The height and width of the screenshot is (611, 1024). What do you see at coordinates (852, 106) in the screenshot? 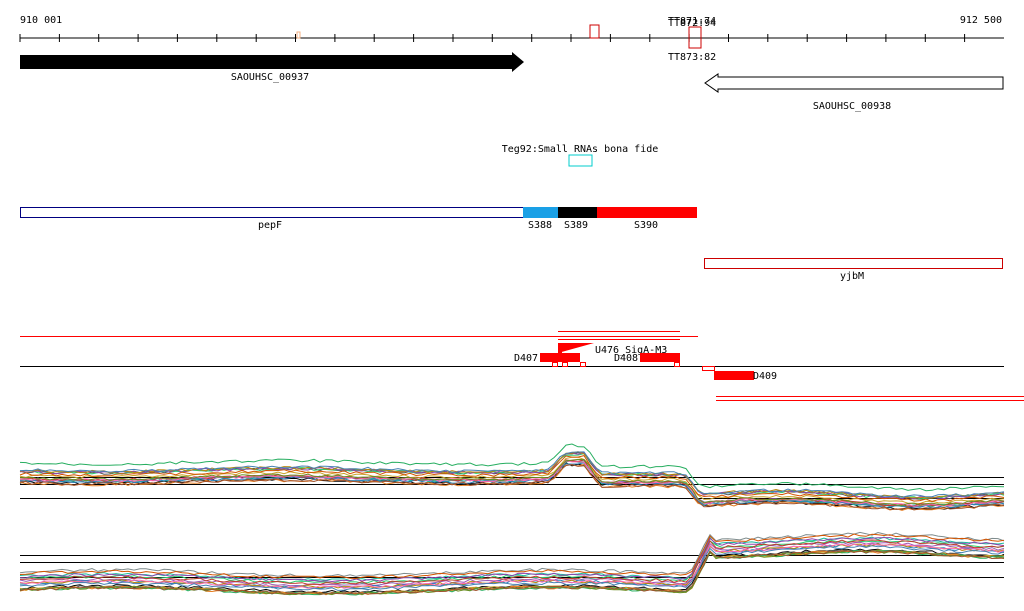
I see `gene-label-saouhsc-00938: SAOUHSC_00938` at bounding box center [852, 106].